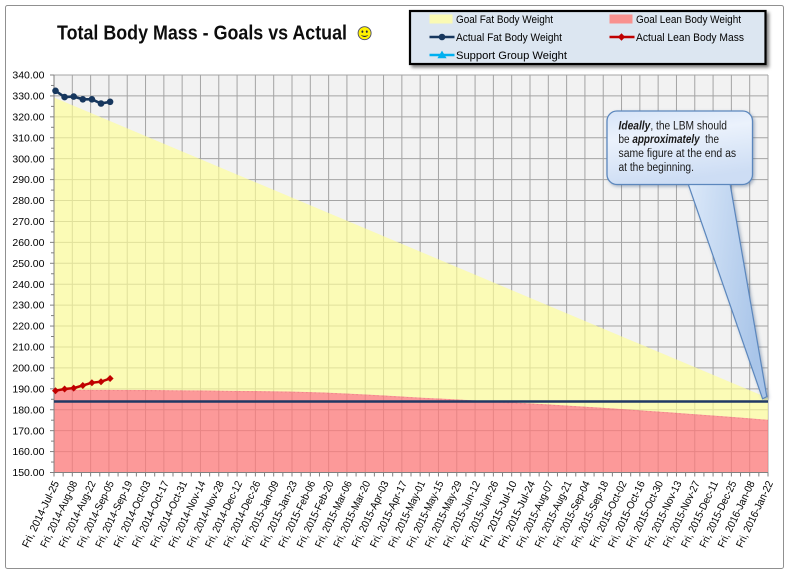 The width and height of the screenshot is (788, 574). I want to click on svg-text: 340.00, so click(28, 76).